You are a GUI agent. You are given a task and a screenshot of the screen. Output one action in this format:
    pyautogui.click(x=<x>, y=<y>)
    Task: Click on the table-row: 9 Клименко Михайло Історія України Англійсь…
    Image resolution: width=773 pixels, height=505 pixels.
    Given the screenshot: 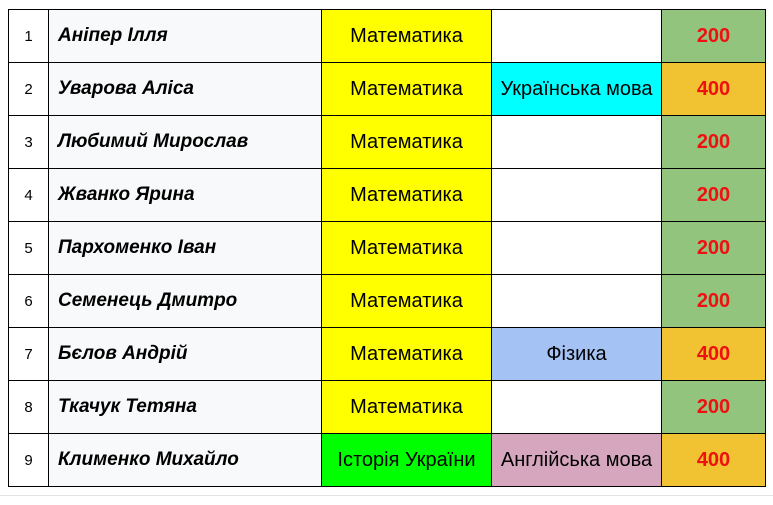 What is the action you would take?
    pyautogui.click(x=387, y=460)
    